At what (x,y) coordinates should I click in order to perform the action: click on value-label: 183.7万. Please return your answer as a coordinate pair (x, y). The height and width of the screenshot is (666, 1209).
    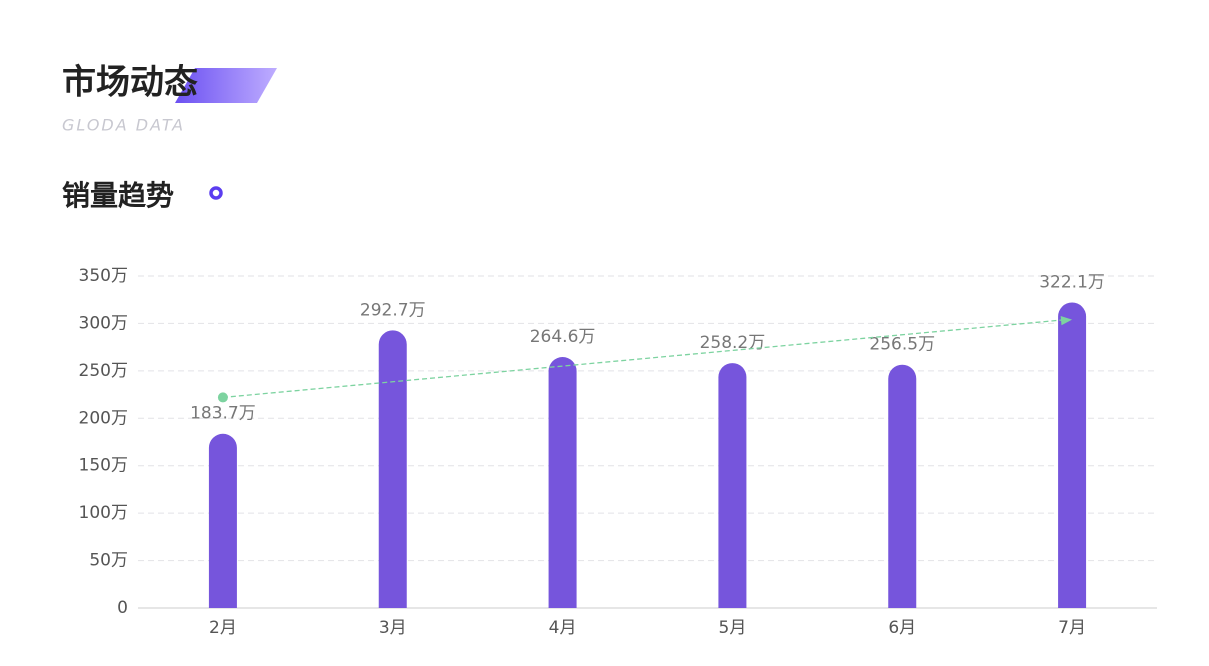
    Looking at the image, I should click on (223, 414).